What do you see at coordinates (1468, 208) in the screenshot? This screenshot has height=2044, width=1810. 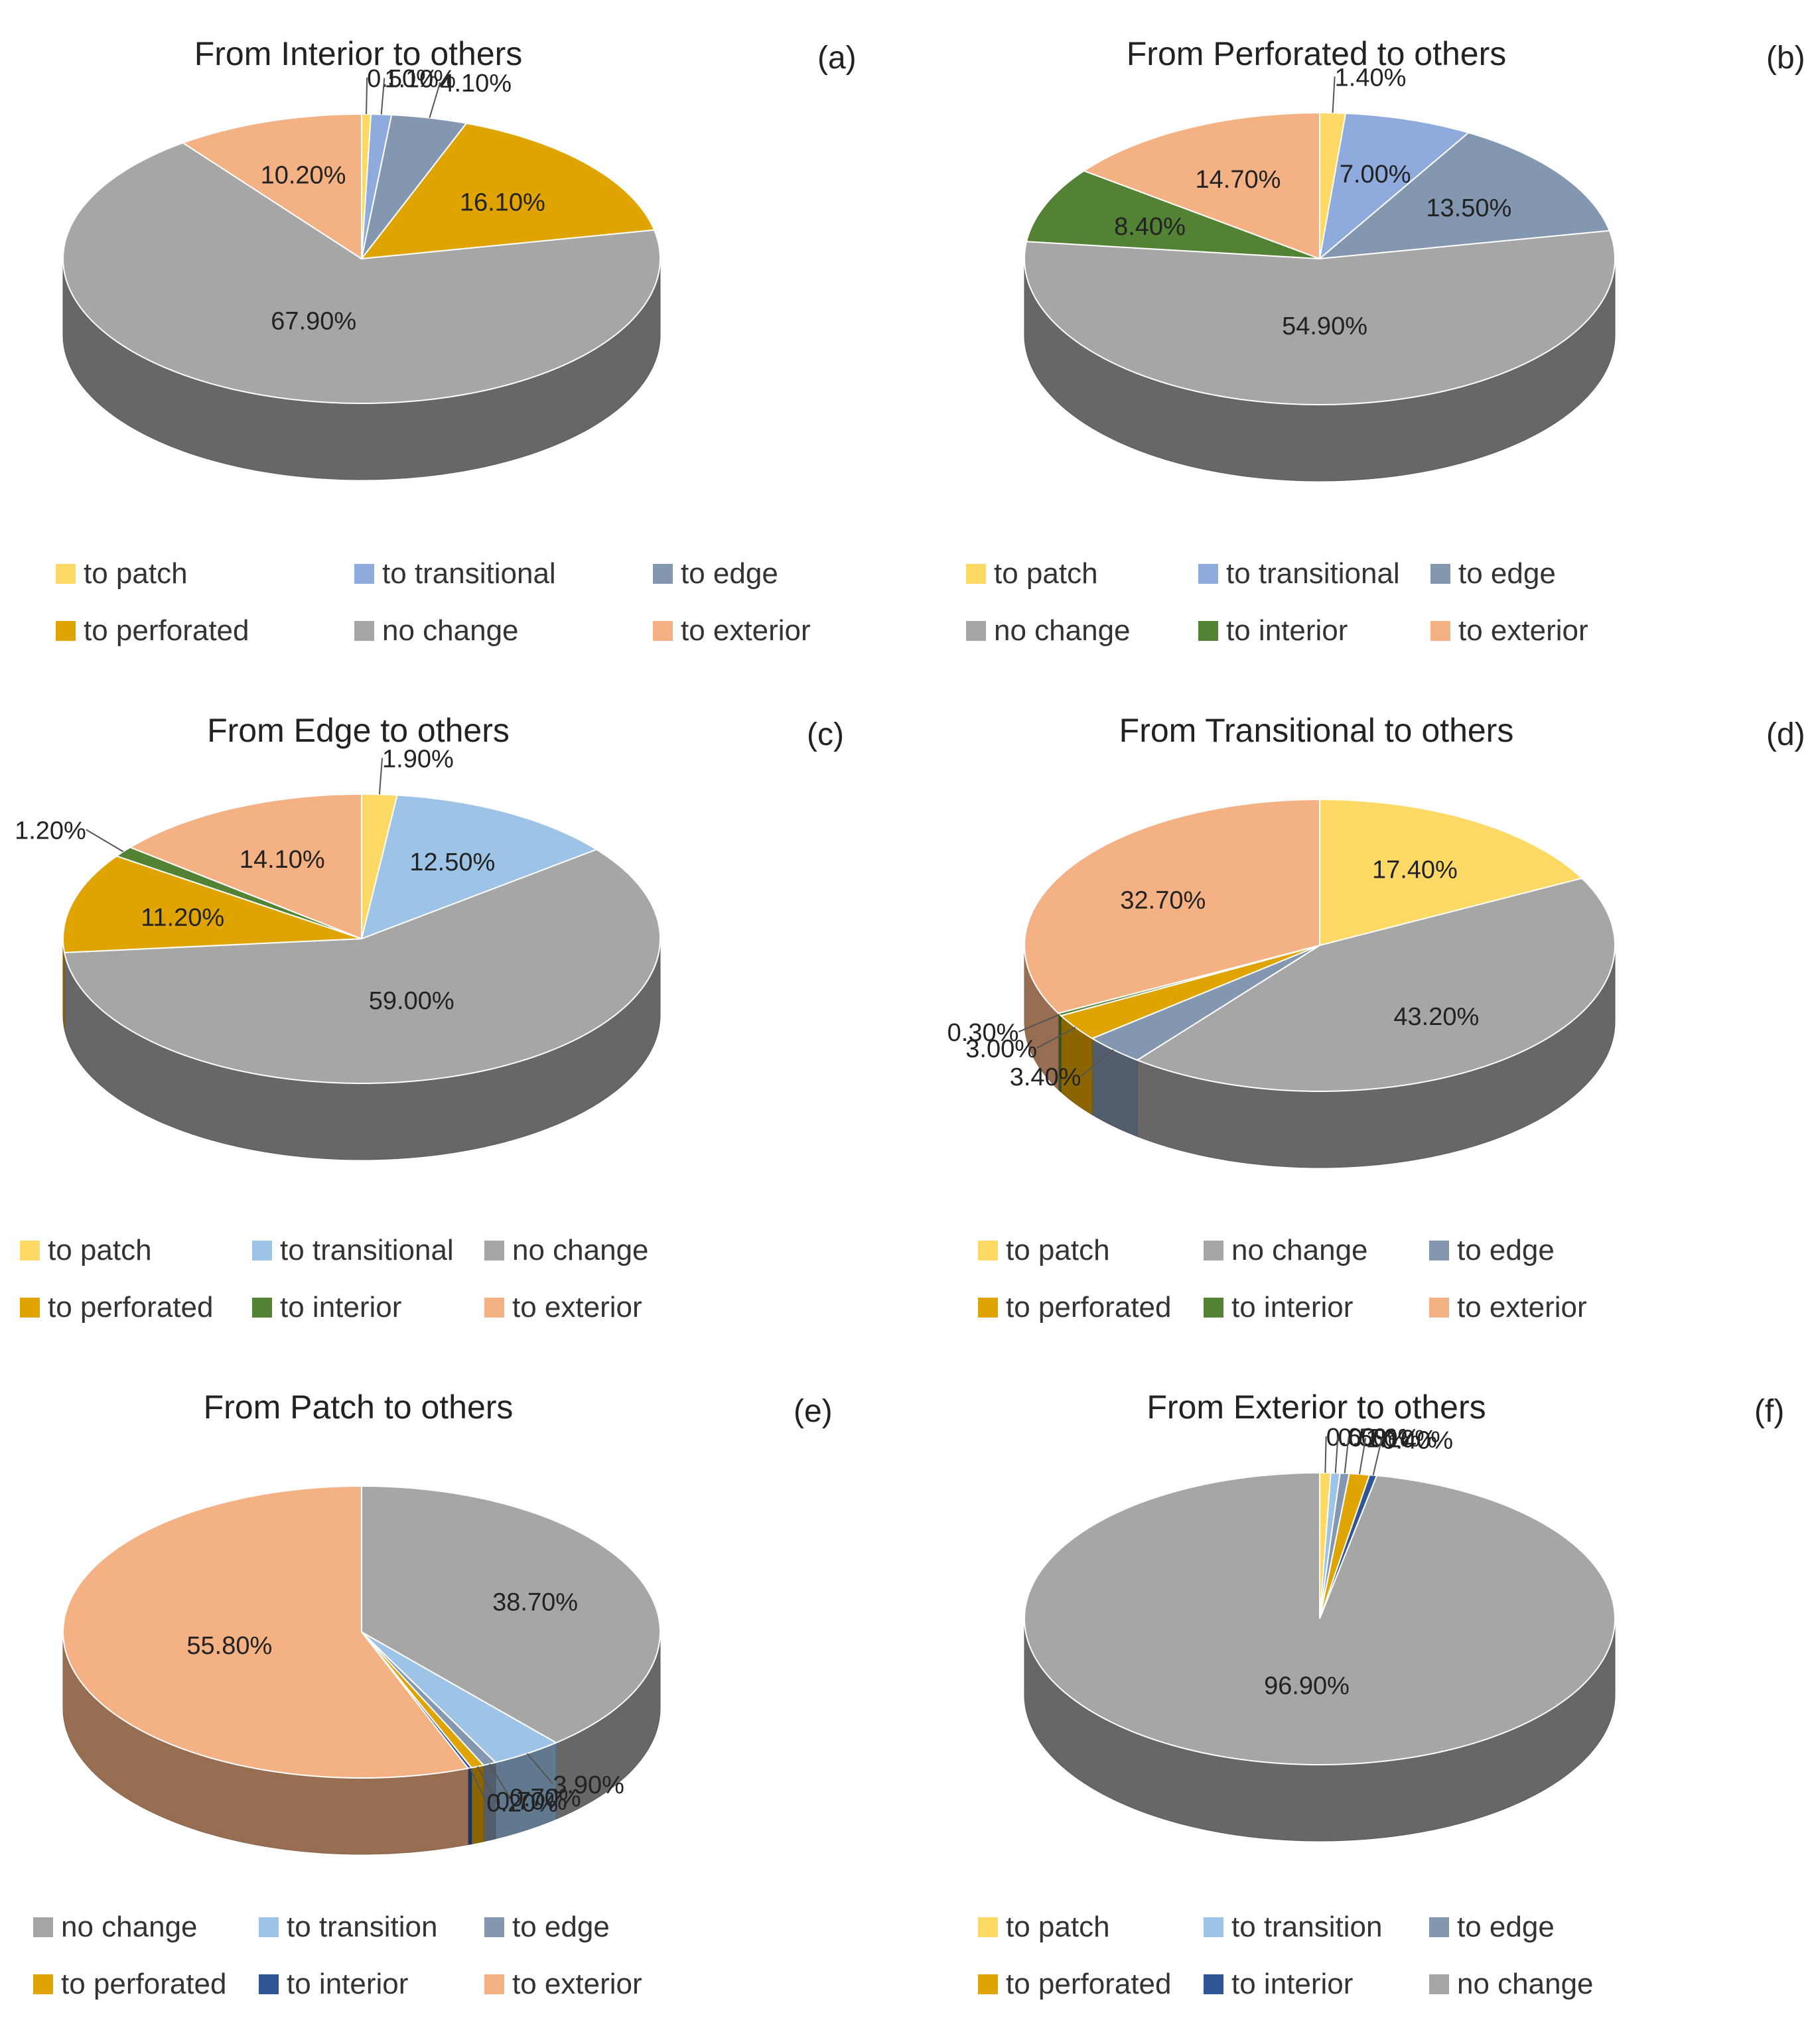 I see `data-label-to-edge: 13.50%` at bounding box center [1468, 208].